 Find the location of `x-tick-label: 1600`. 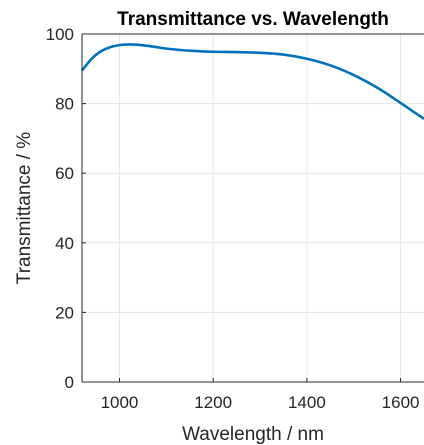

x-tick-label: 1600 is located at coordinates (401, 402).